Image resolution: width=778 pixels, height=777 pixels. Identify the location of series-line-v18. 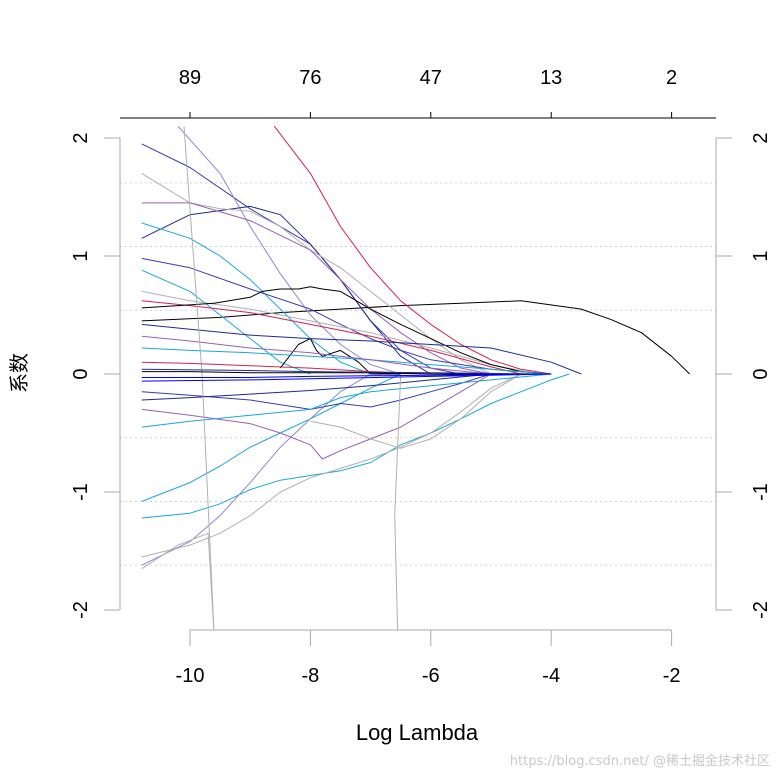
(355, 446).